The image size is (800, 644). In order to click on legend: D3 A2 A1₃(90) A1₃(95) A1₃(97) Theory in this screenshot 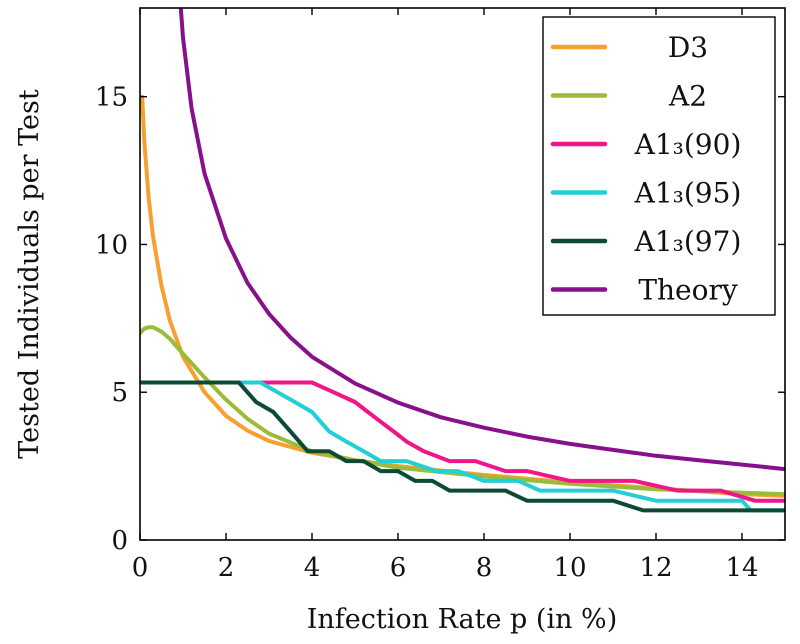, I will do `click(659, 166)`.